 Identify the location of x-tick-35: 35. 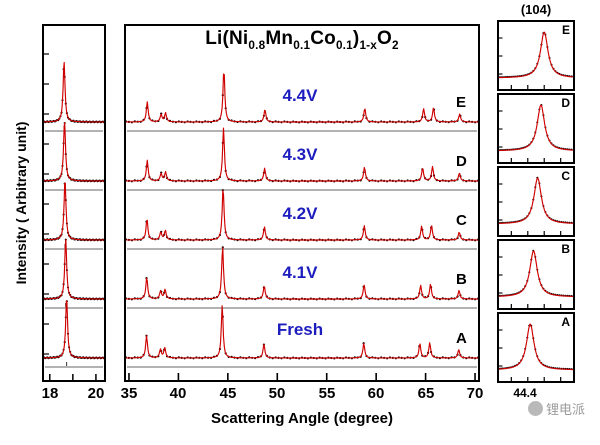
(129, 393).